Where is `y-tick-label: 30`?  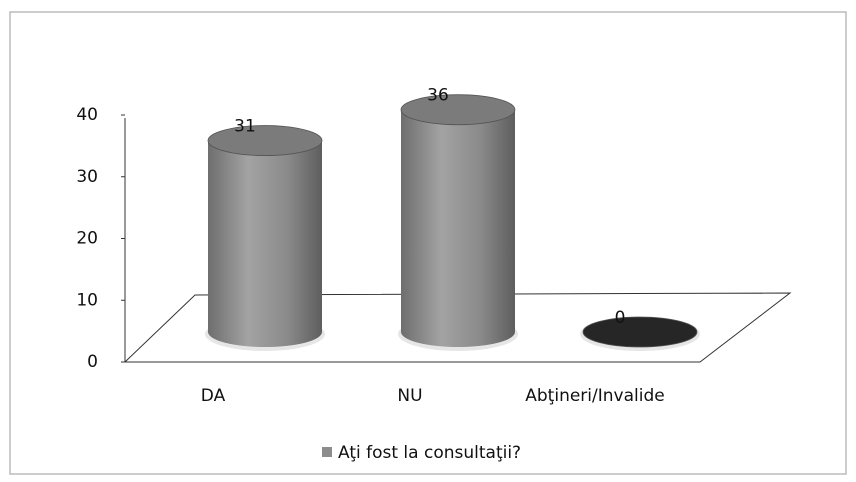
y-tick-label: 30 is located at coordinates (87, 177).